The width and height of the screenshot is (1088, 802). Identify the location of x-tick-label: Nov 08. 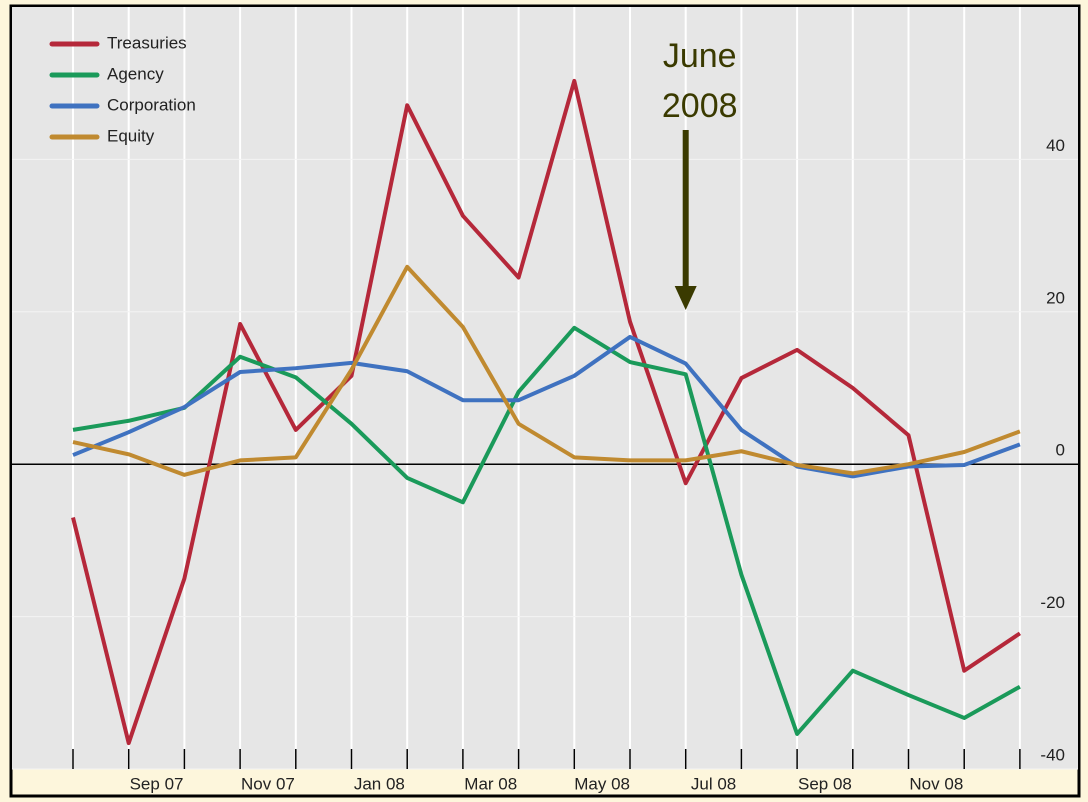
(936, 783).